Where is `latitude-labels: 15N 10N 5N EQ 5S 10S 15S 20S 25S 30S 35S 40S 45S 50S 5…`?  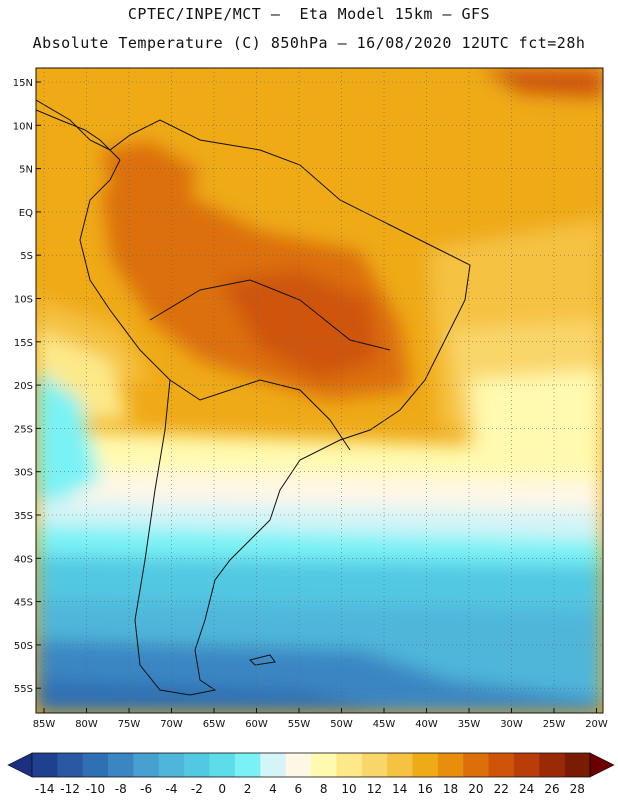
latitude-labels: 15N 10N 5N EQ 5S 10S 15S 20S 25S 30S 35S 40S 45S 50S 5… is located at coordinates (27, 386).